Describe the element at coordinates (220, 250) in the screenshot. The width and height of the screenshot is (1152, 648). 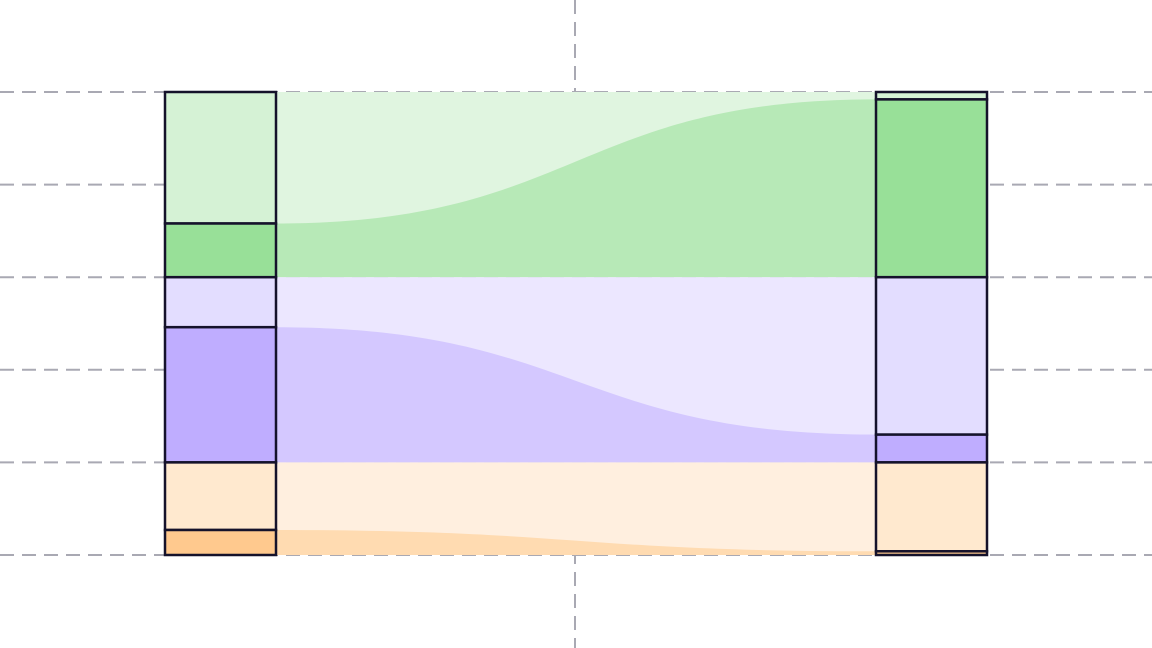
I see `left-node-green-highlight` at that location.